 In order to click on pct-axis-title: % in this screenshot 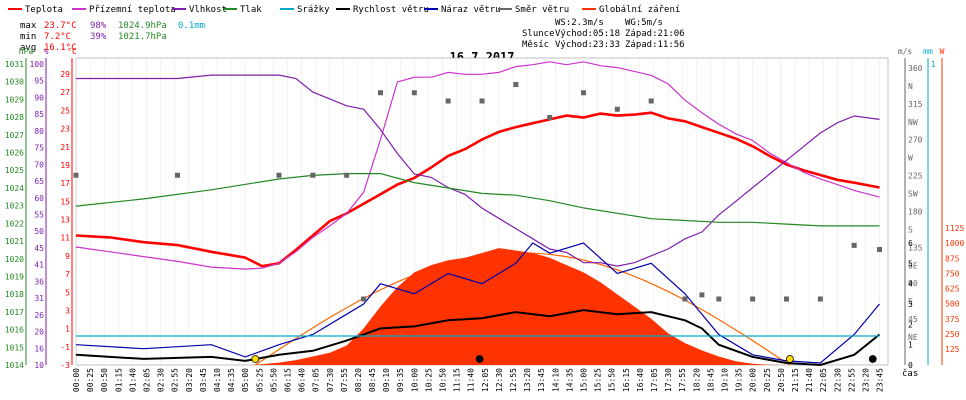, I will do `click(46, 51)`.